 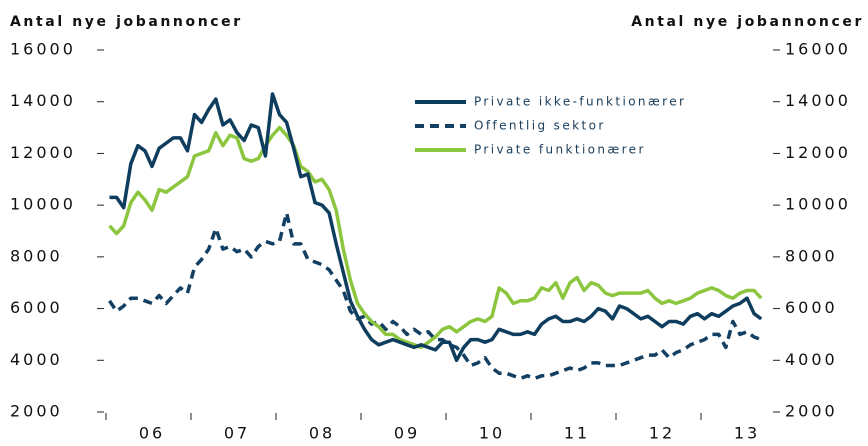 What do you see at coordinates (580, 102) in the screenshot?
I see `legend-label: Private ikke-funktionærer` at bounding box center [580, 102].